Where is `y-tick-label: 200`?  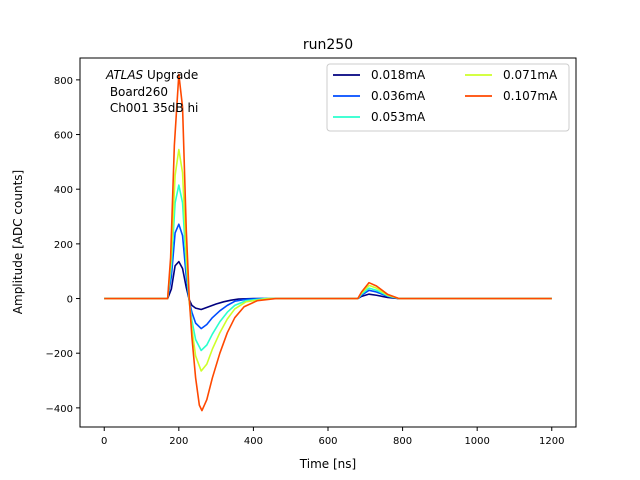
y-tick-label: 200 is located at coordinates (63, 245).